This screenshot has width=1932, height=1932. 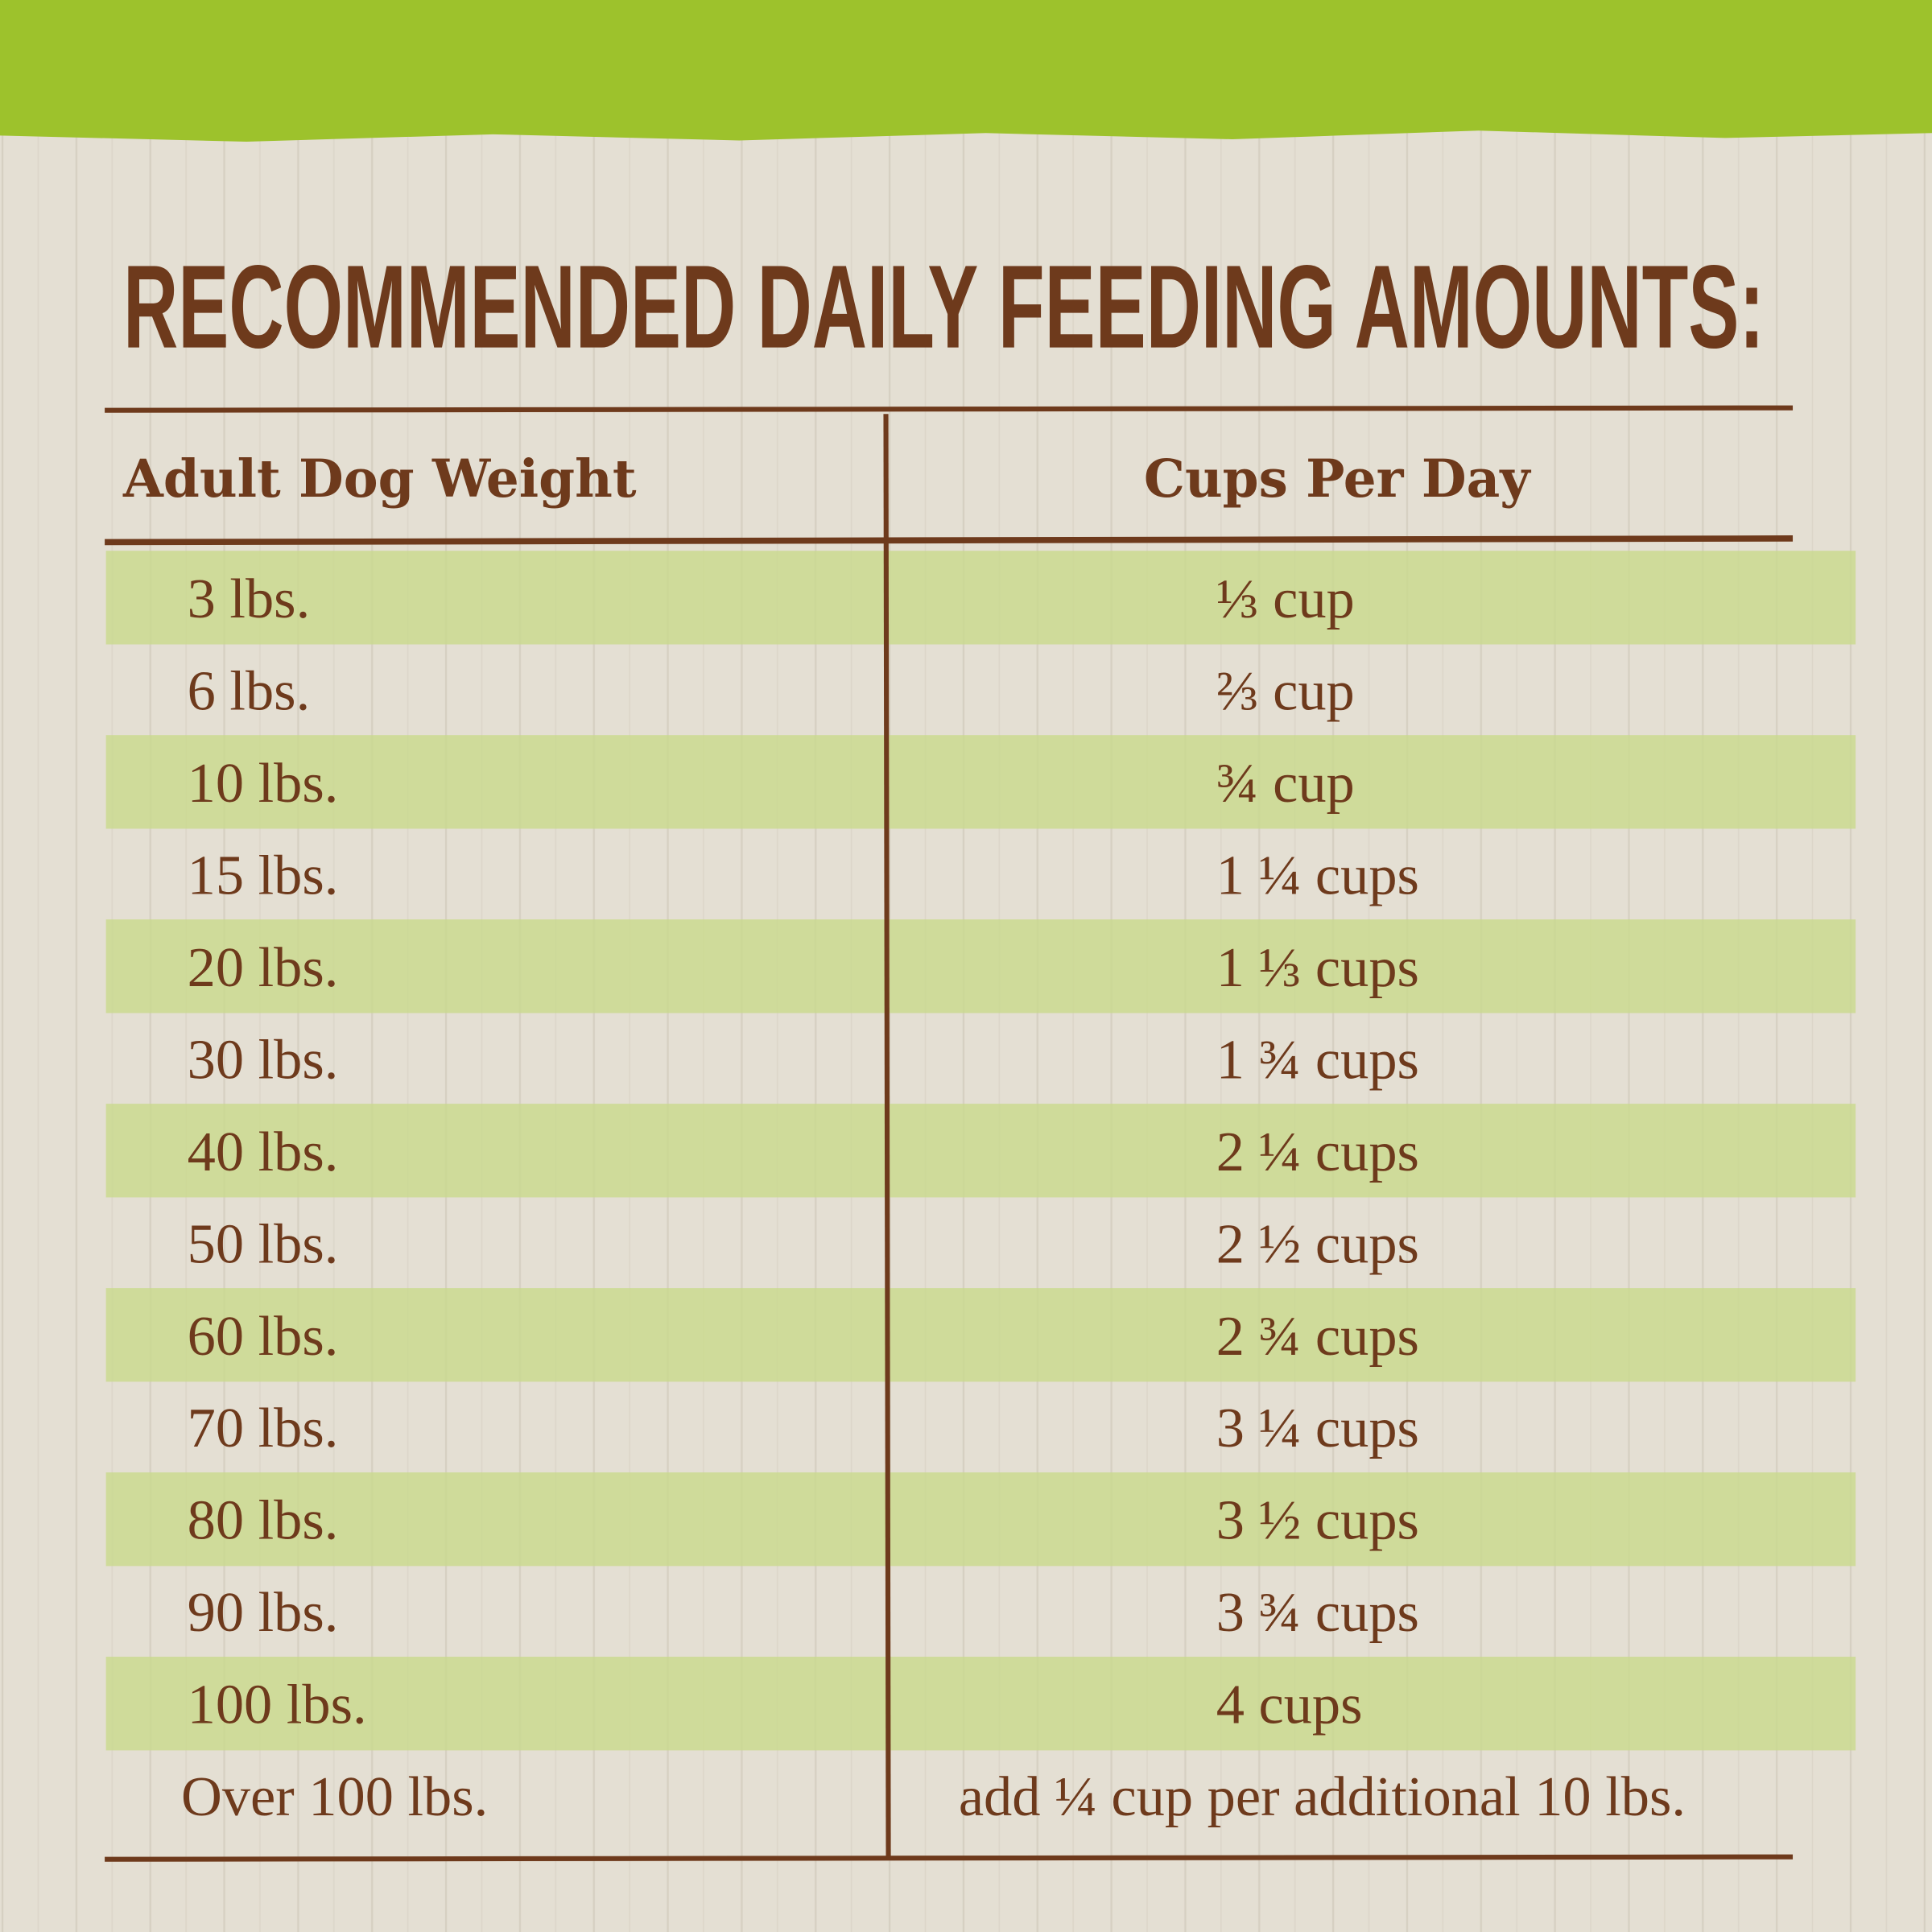 What do you see at coordinates (1317, 1612) in the screenshot?
I see `cell: 3 ¾ cups` at bounding box center [1317, 1612].